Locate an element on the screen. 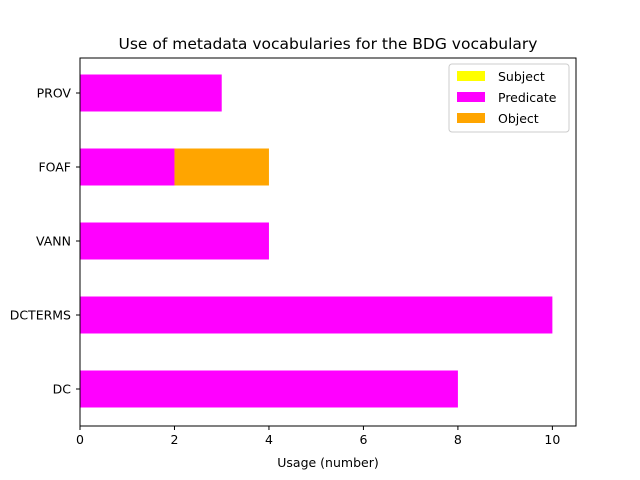 Image resolution: width=640 pixels, height=480 pixels. bar-dc-predicate is located at coordinates (269, 389).